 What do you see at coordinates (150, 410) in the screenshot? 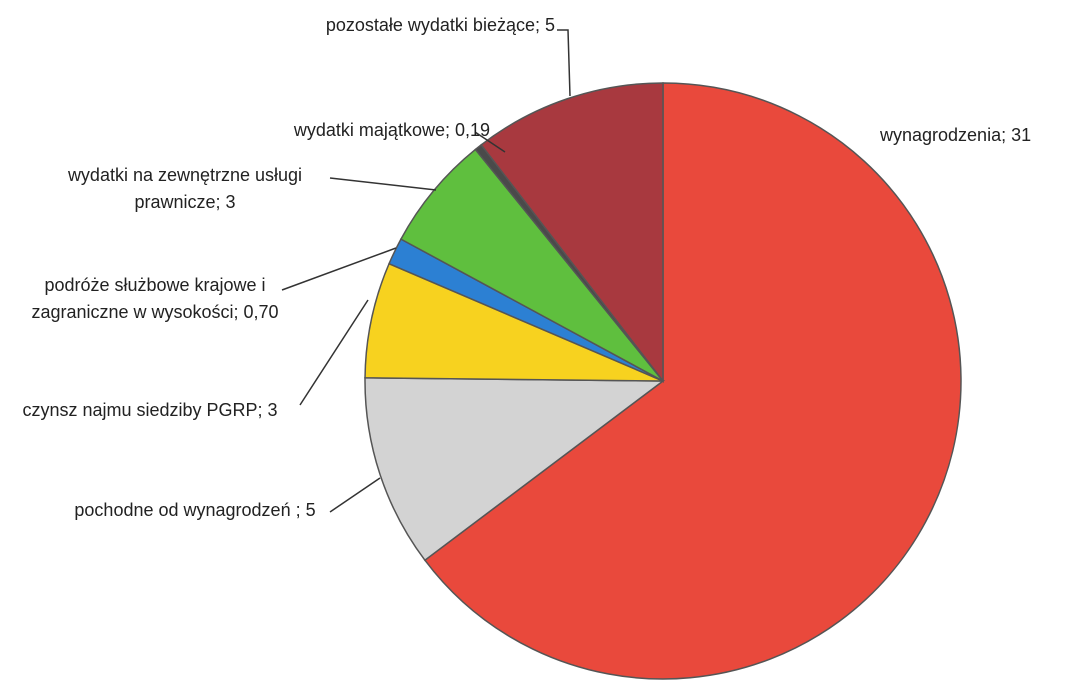
I see `data-label: czynsz najmu siedziby PGRP; 3` at bounding box center [150, 410].